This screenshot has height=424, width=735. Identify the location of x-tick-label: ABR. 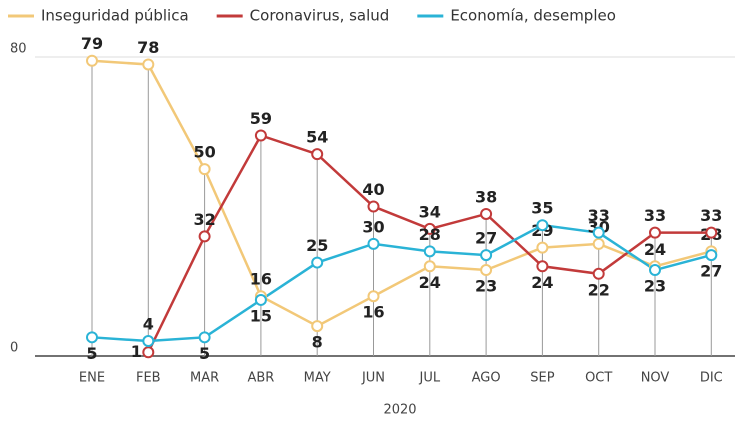
(260, 378).